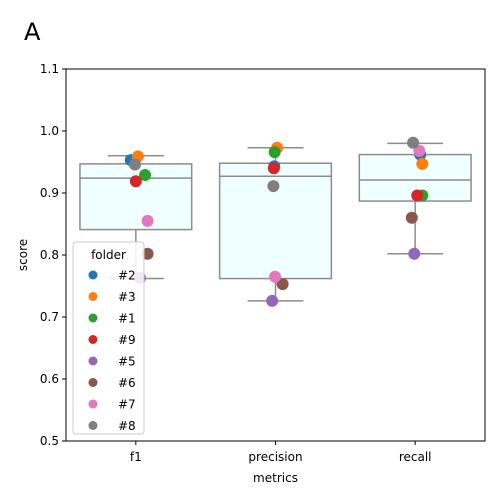  What do you see at coordinates (127, 276) in the screenshot?
I see `legend-label-folder-2: #2` at bounding box center [127, 276].